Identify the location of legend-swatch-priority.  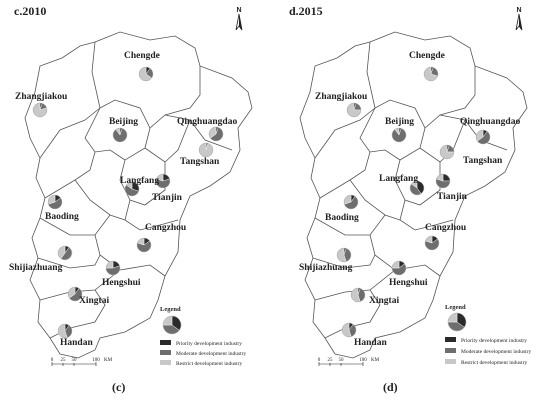
(450, 339).